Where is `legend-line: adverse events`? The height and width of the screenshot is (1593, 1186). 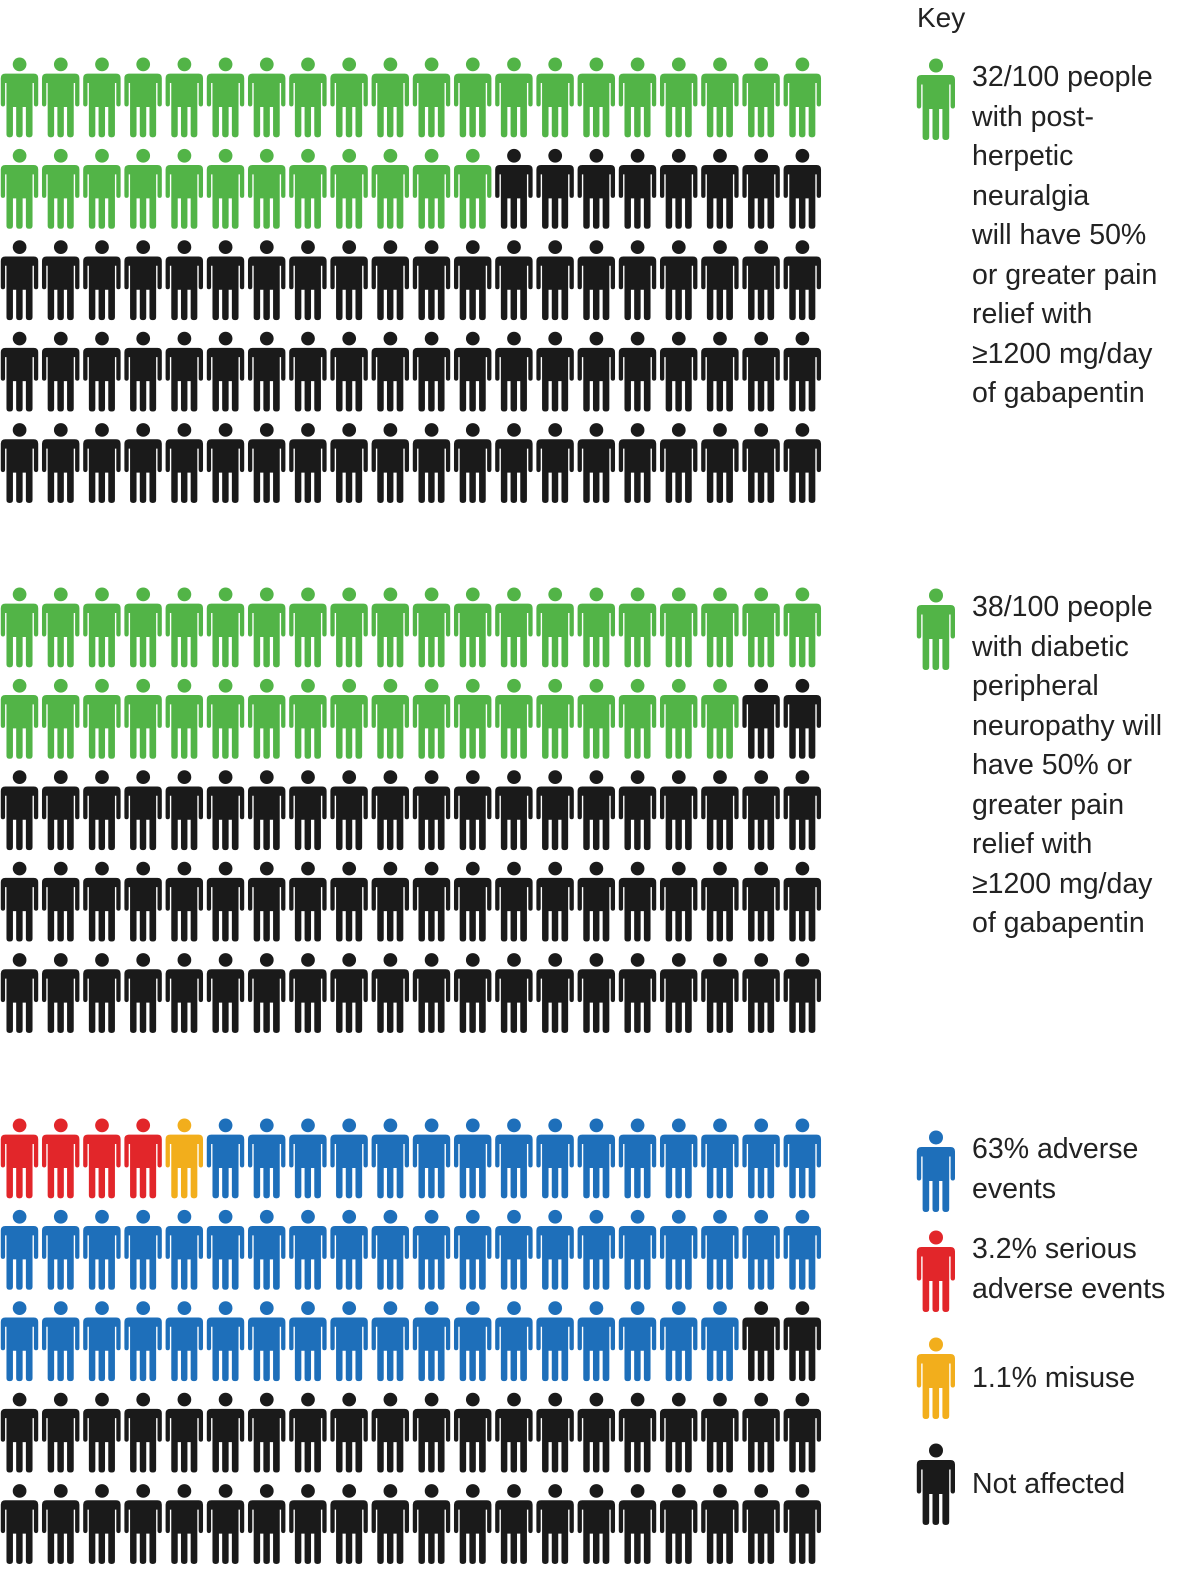
legend-line: adverse events is located at coordinates (1069, 1288).